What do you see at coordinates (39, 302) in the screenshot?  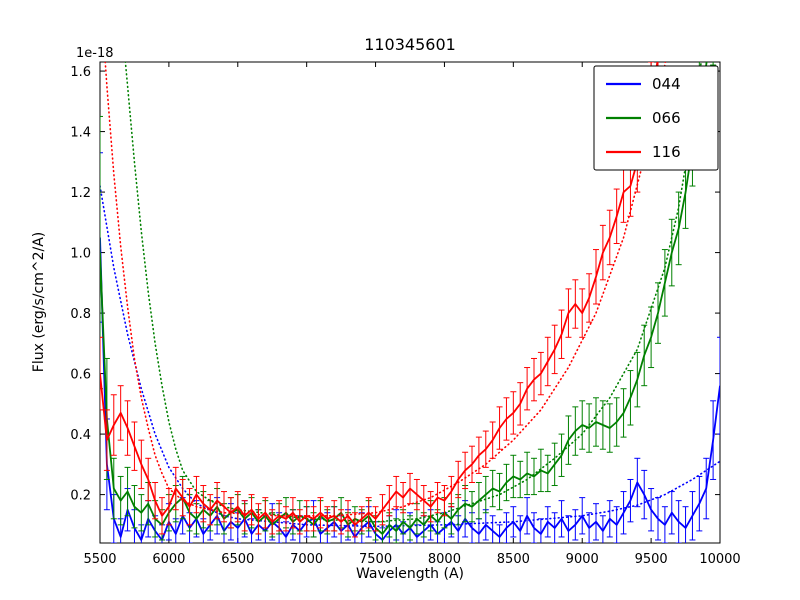 I see `y-axis-label: Flux (erg/s/cm^2/A)` at bounding box center [39, 302].